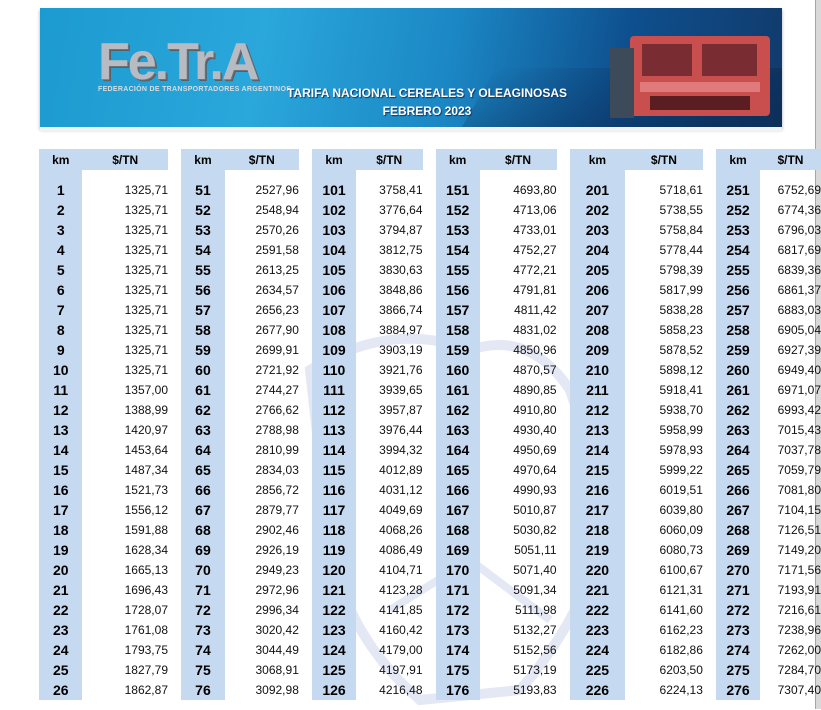 Image resolution: width=821 pixels, height=710 pixels. What do you see at coordinates (790, 159) in the screenshot?
I see `column-header-price: $/TN` at bounding box center [790, 159].